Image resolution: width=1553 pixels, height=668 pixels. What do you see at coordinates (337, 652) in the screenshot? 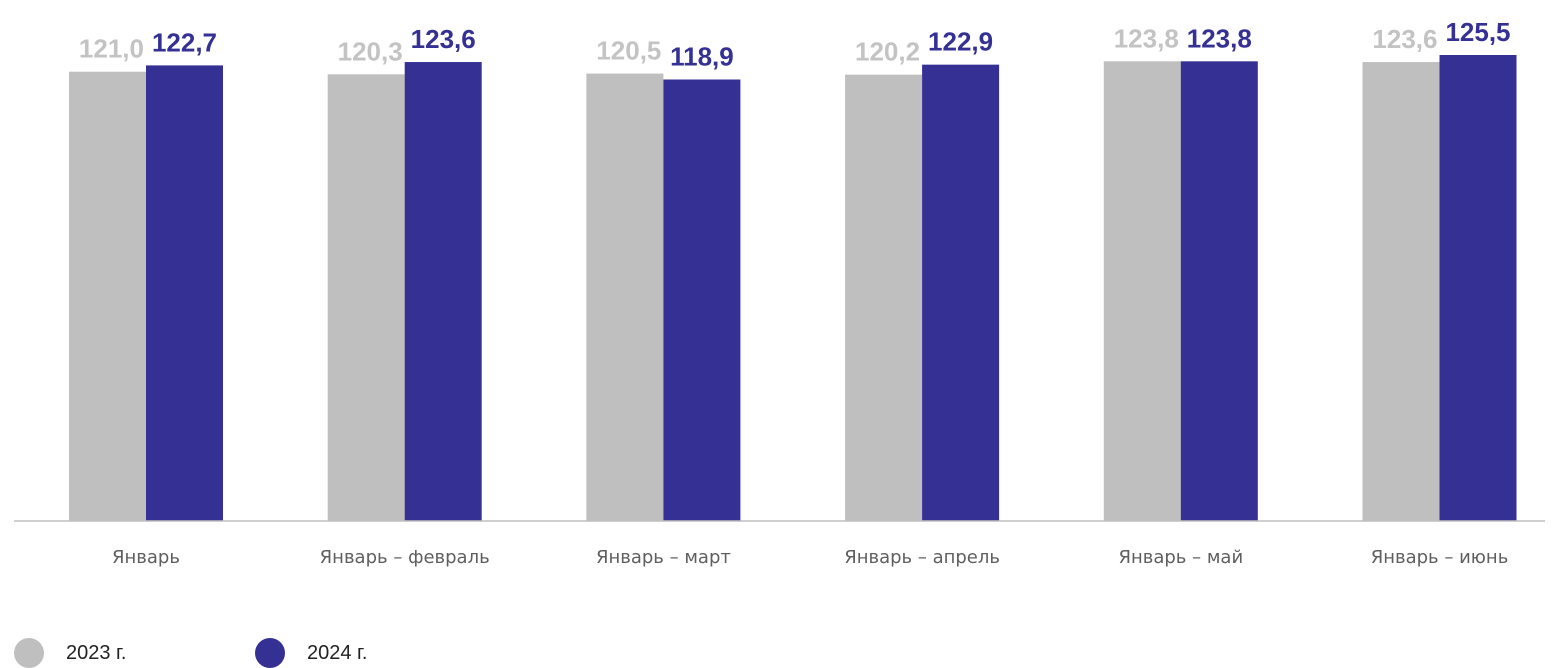
I see `legend-label-2024: 2024 г.` at bounding box center [337, 652].